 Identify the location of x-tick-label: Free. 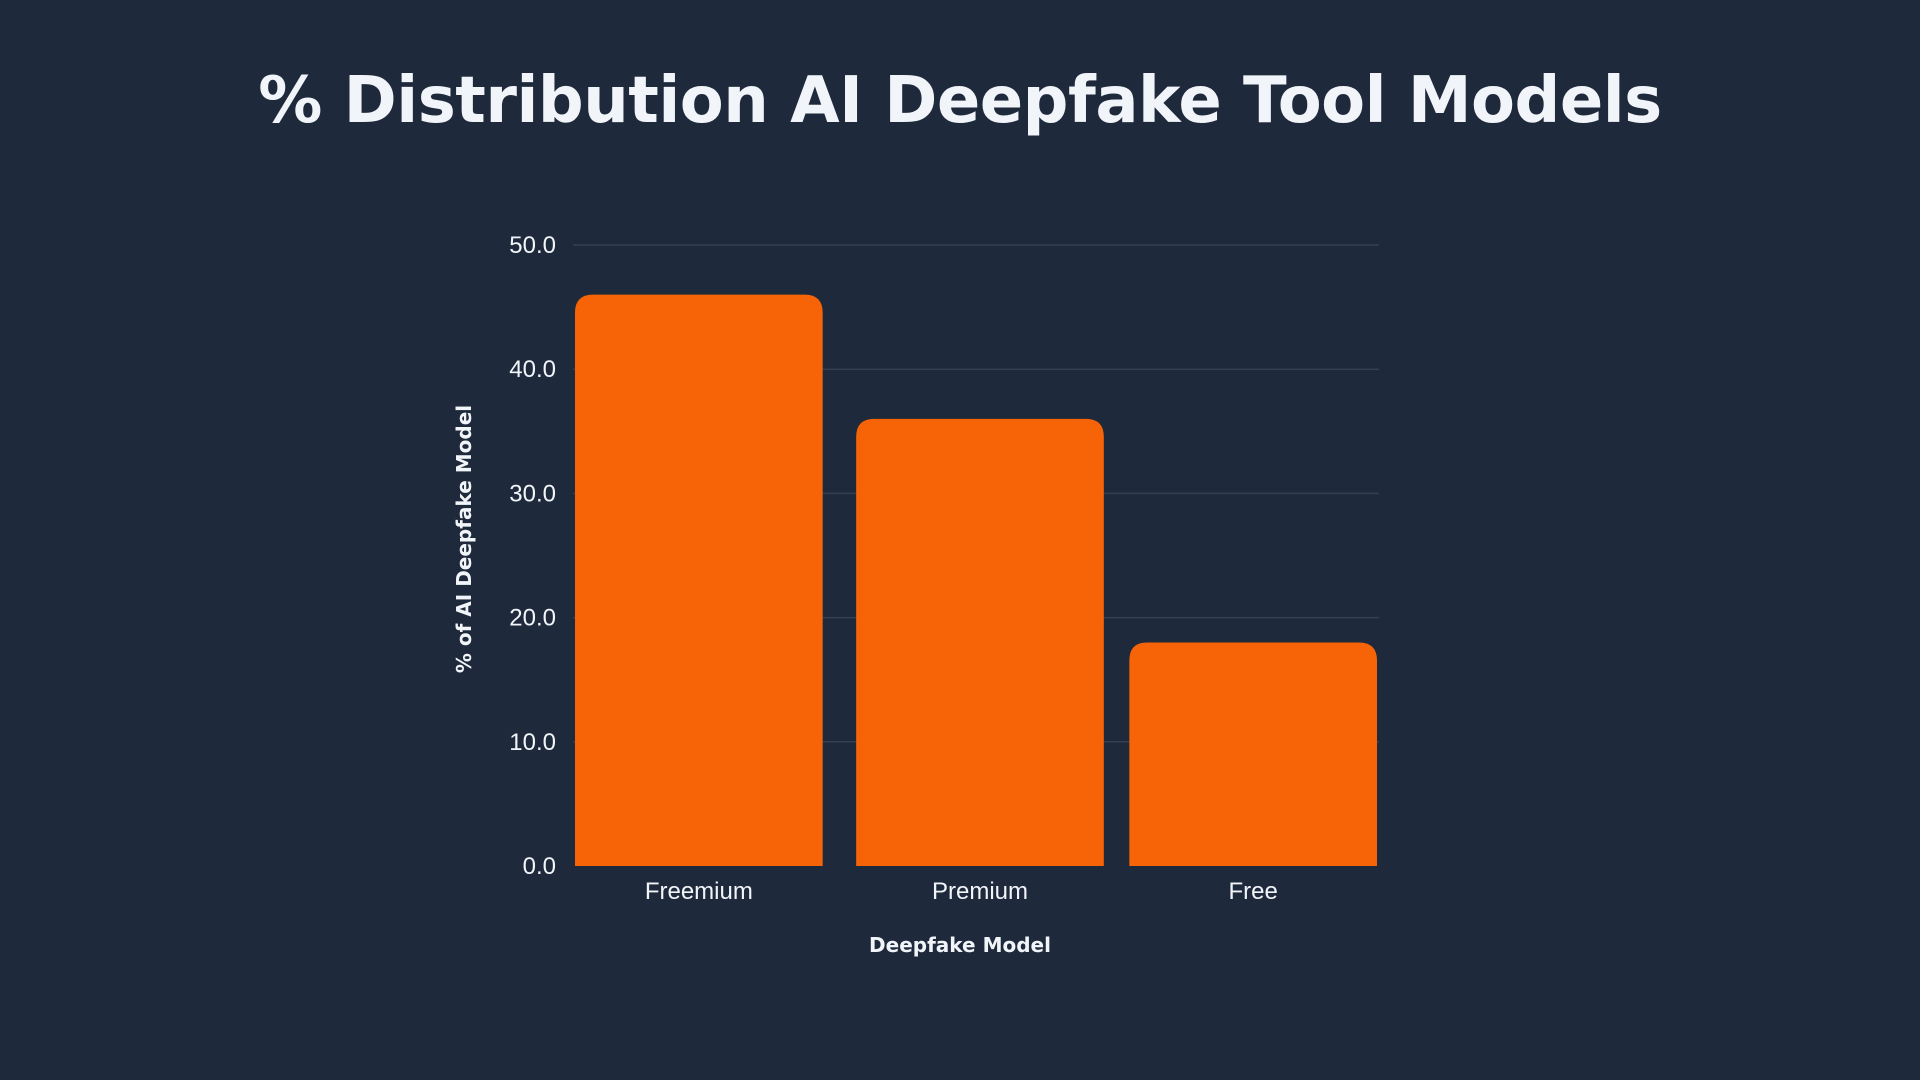
(1252, 891).